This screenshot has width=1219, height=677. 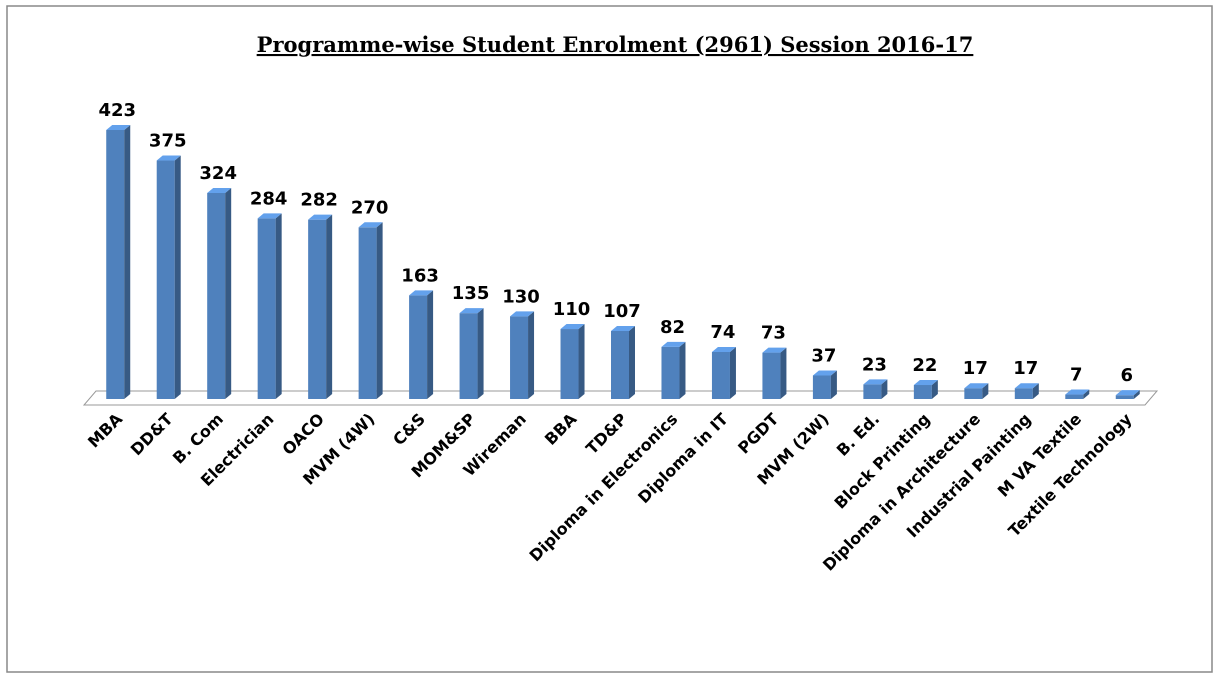 What do you see at coordinates (773, 333) in the screenshot?
I see `value-label: 73` at bounding box center [773, 333].